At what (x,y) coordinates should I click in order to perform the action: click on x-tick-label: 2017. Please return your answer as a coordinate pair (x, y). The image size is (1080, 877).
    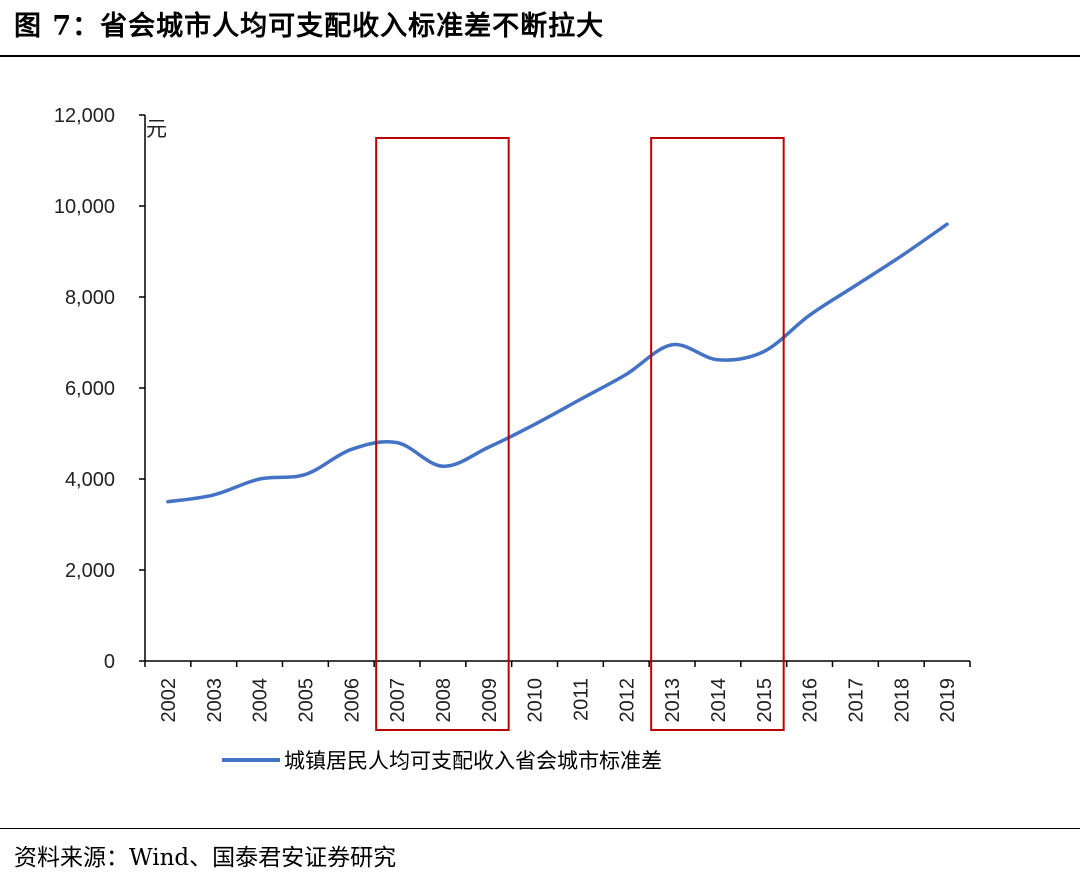
    Looking at the image, I should click on (856, 700).